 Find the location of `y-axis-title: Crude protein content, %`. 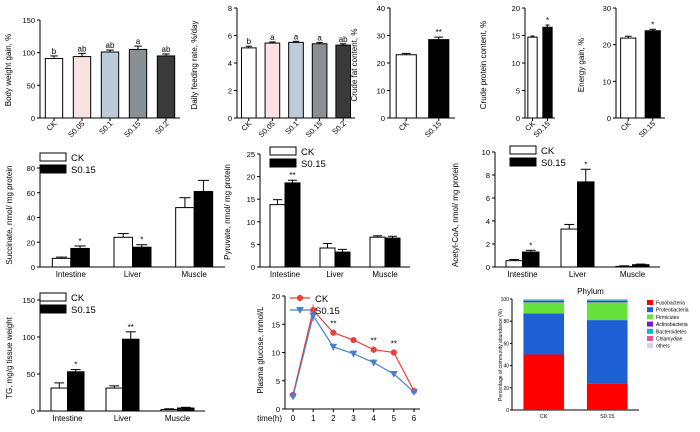

y-axis-title: Crude protein content, % is located at coordinates (483, 65).